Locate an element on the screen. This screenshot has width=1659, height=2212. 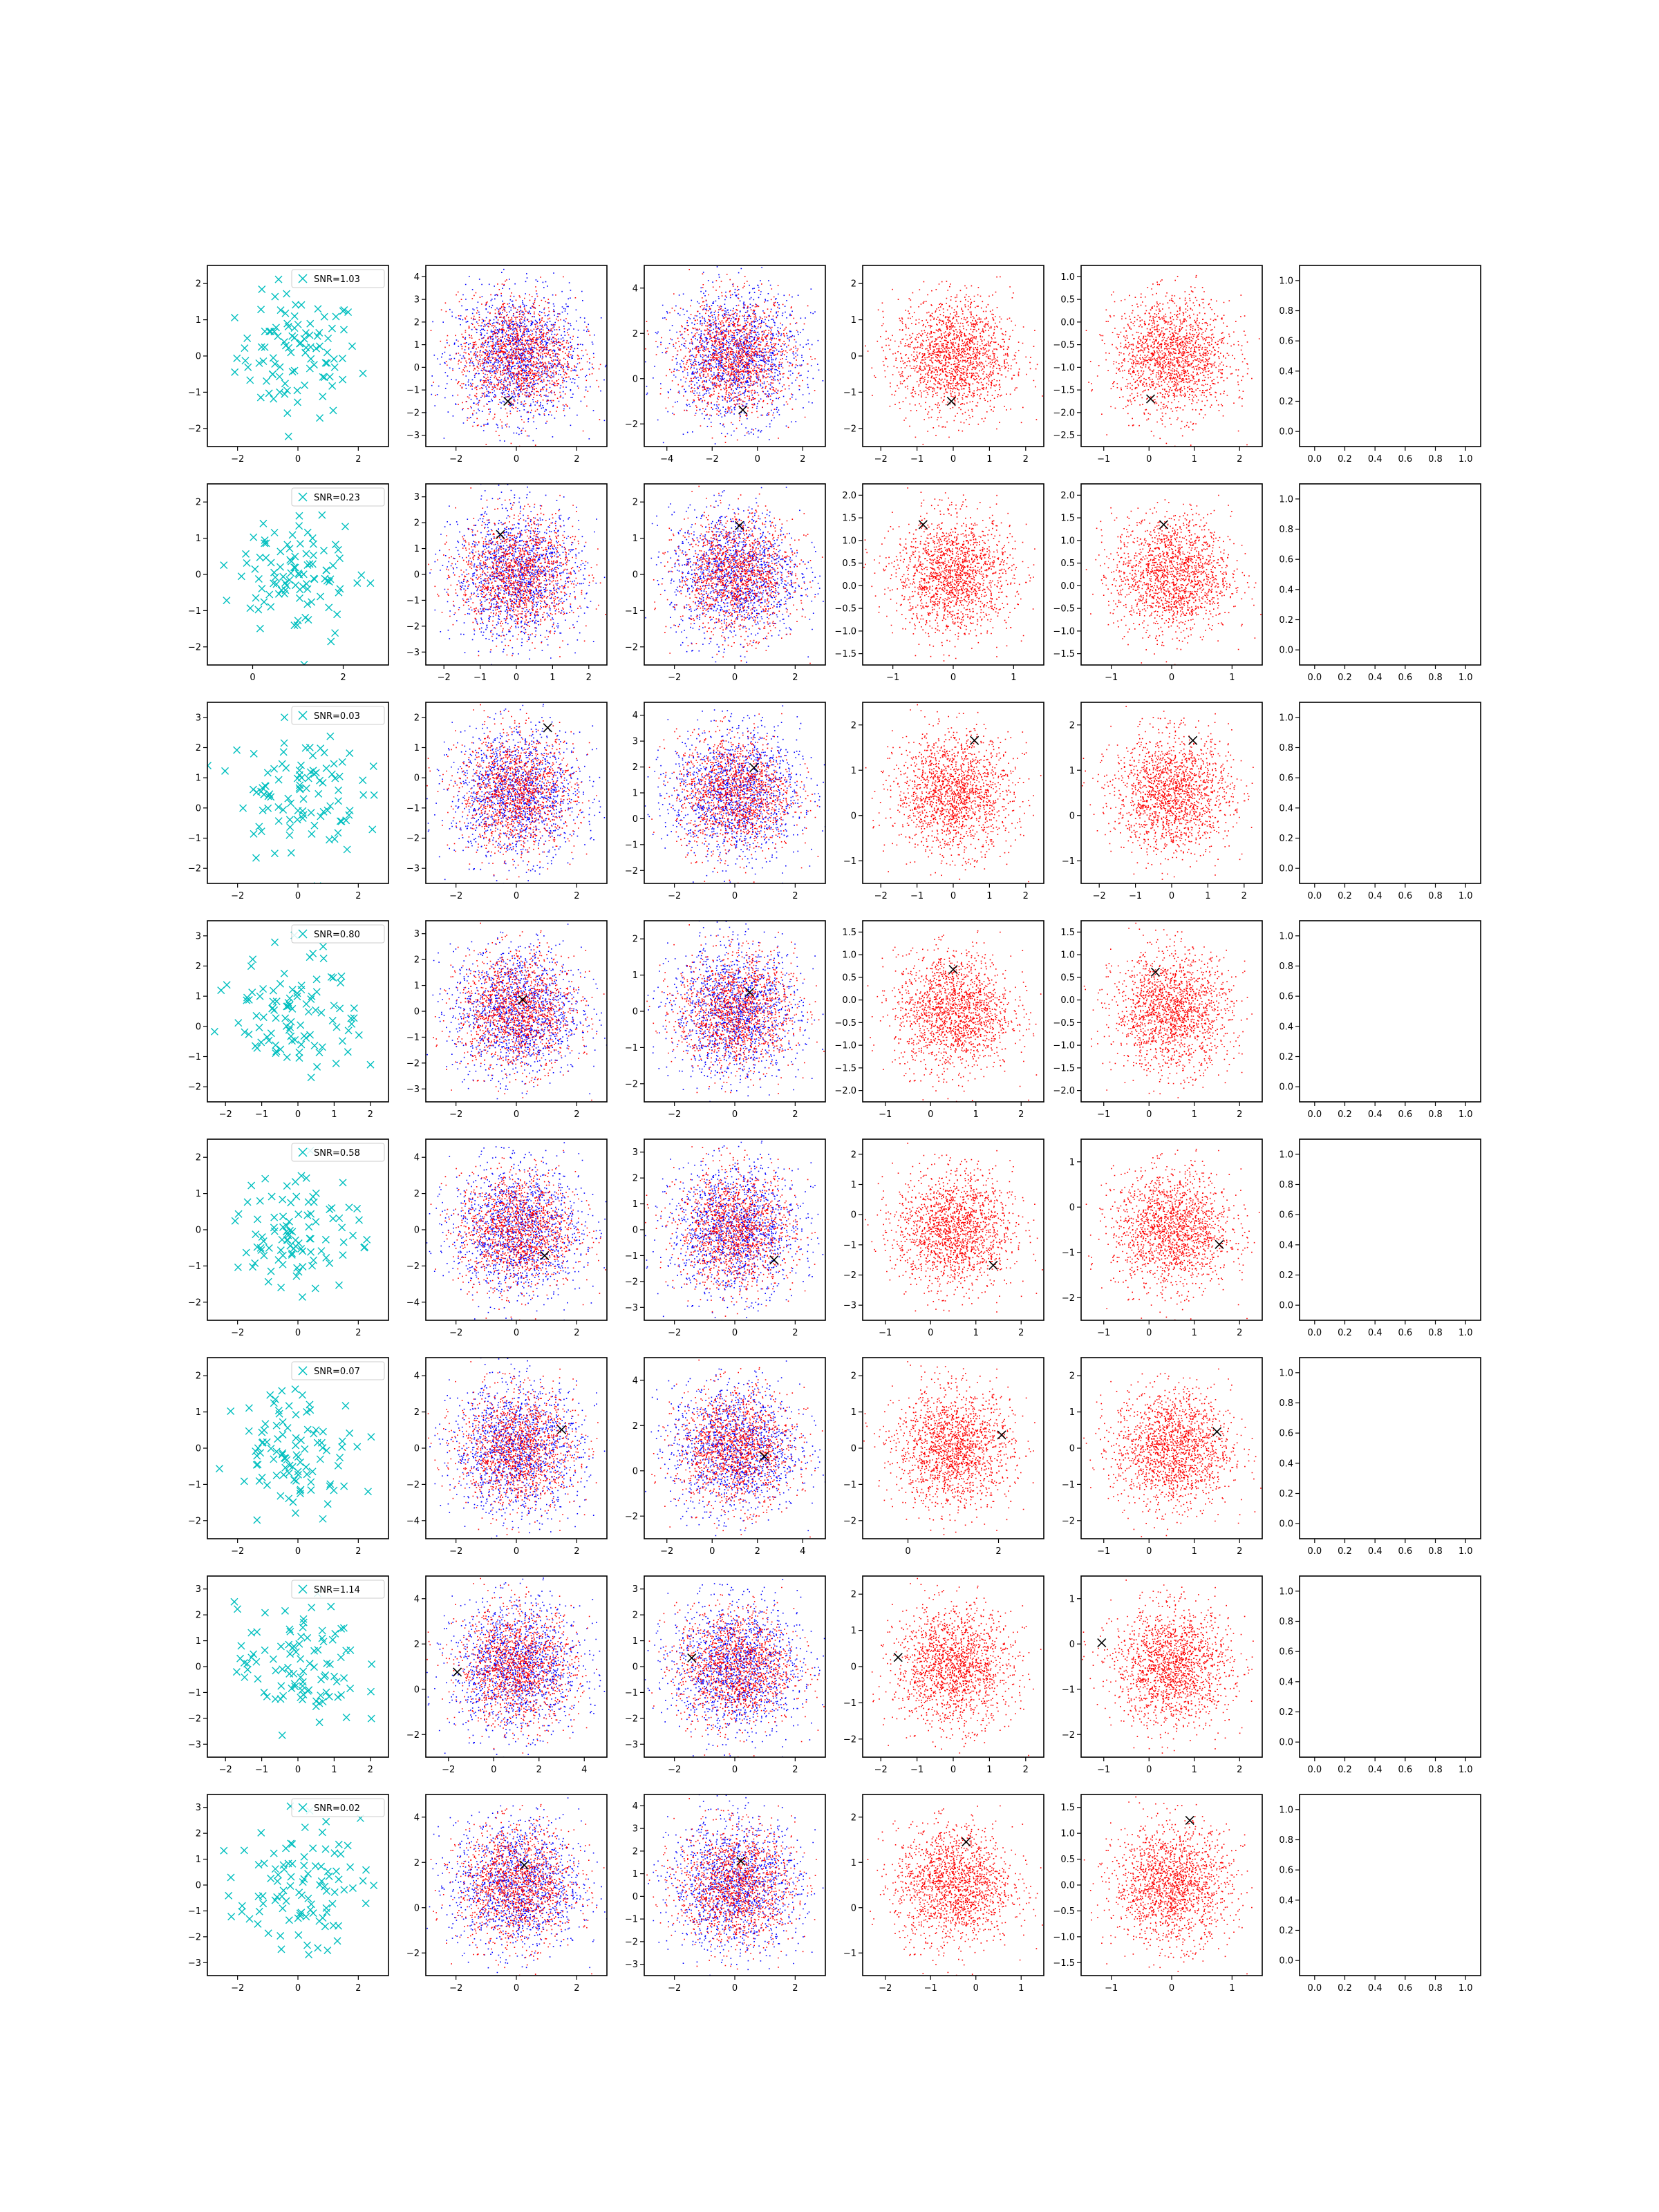
y-tick-label: −4 is located at coordinates (413, 1302).